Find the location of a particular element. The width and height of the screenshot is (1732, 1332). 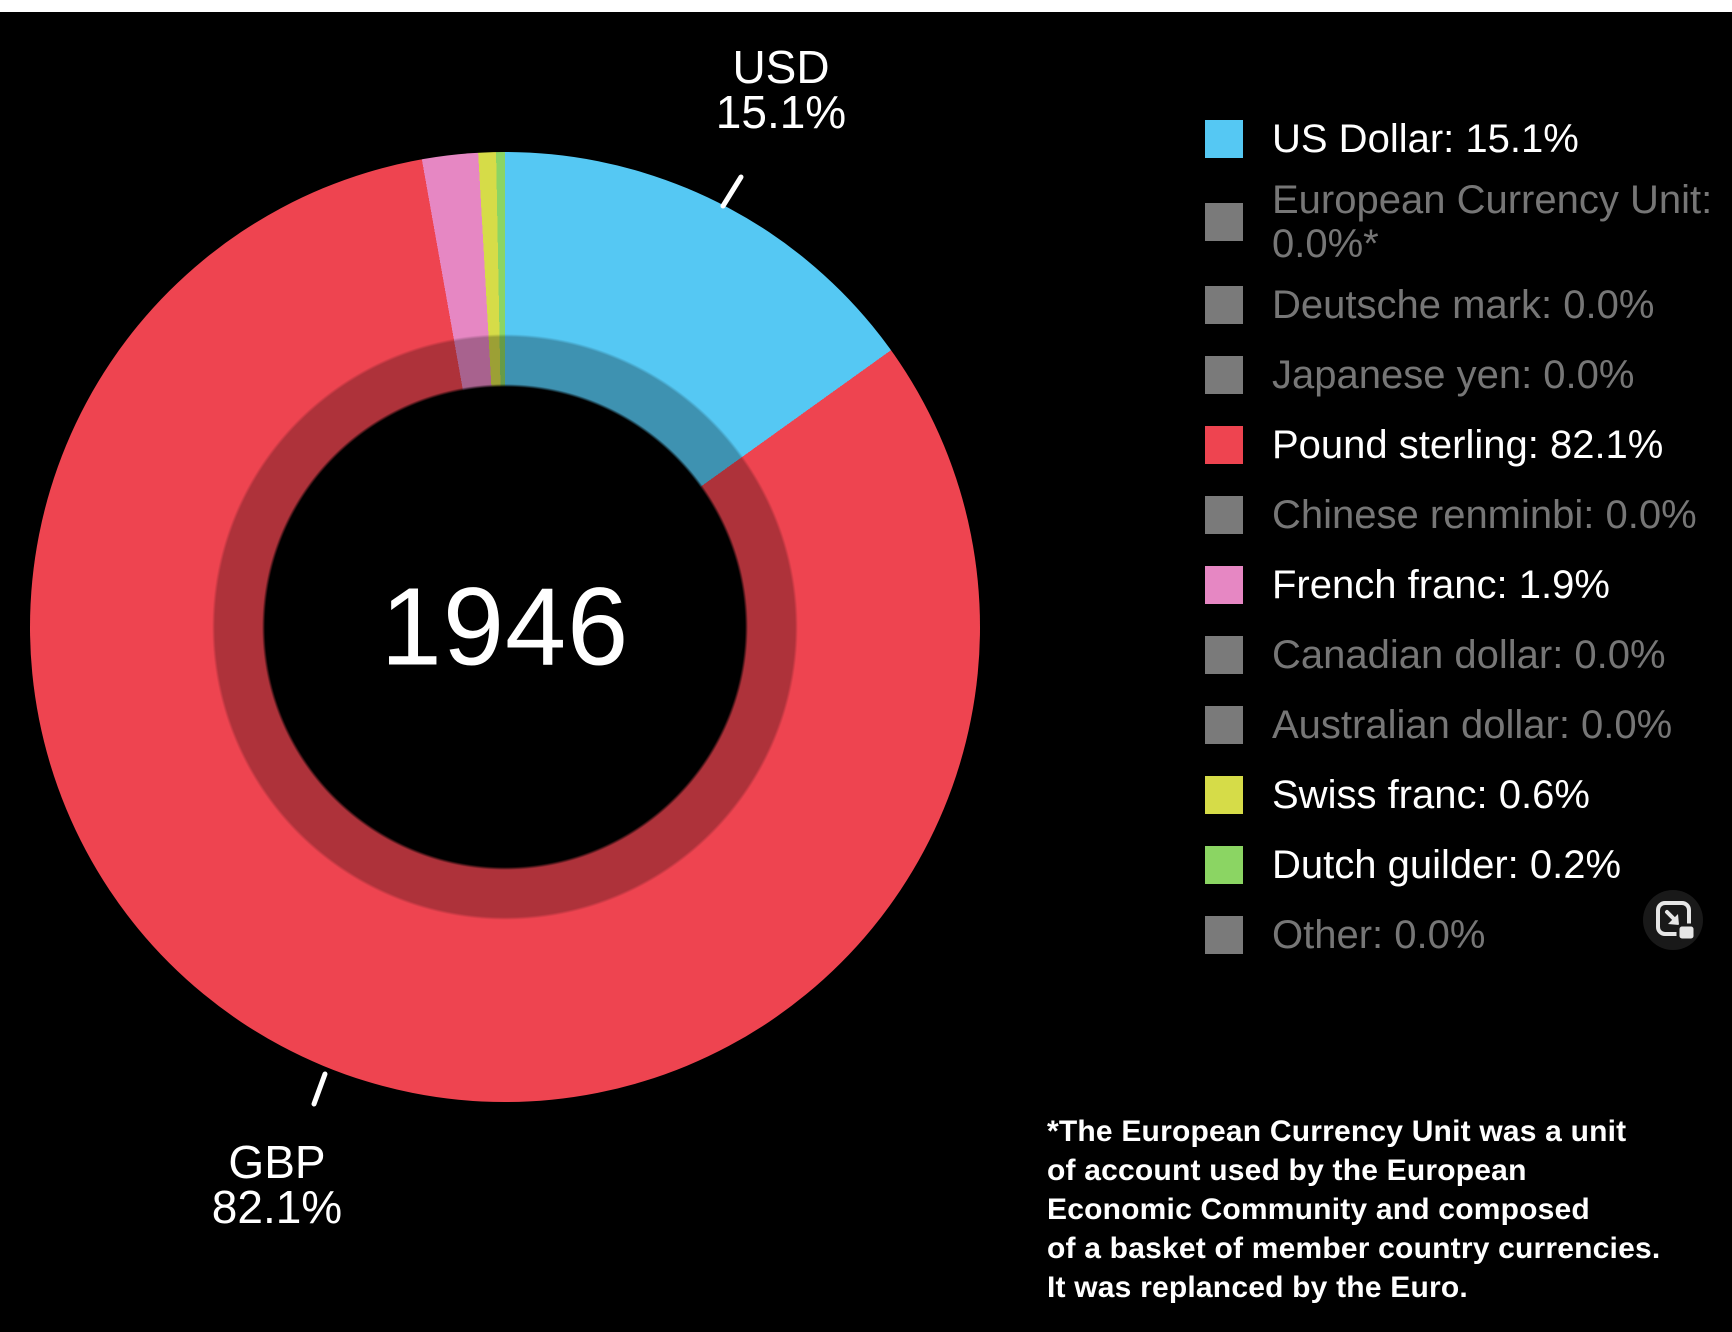

callout-usd-label: USD is located at coordinates (781, 67).